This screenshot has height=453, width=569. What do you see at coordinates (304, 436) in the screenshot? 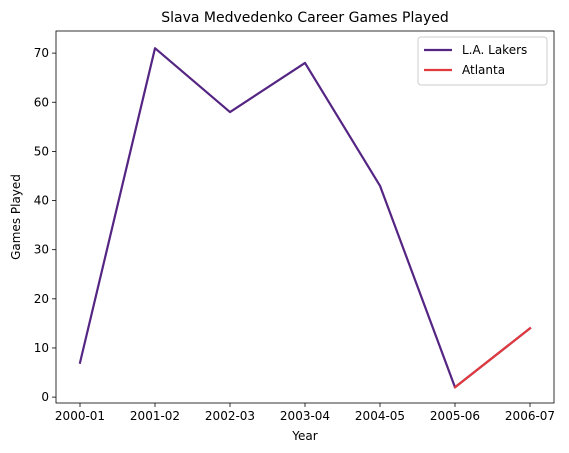
I see `x-axis-label: Year` at bounding box center [304, 436].